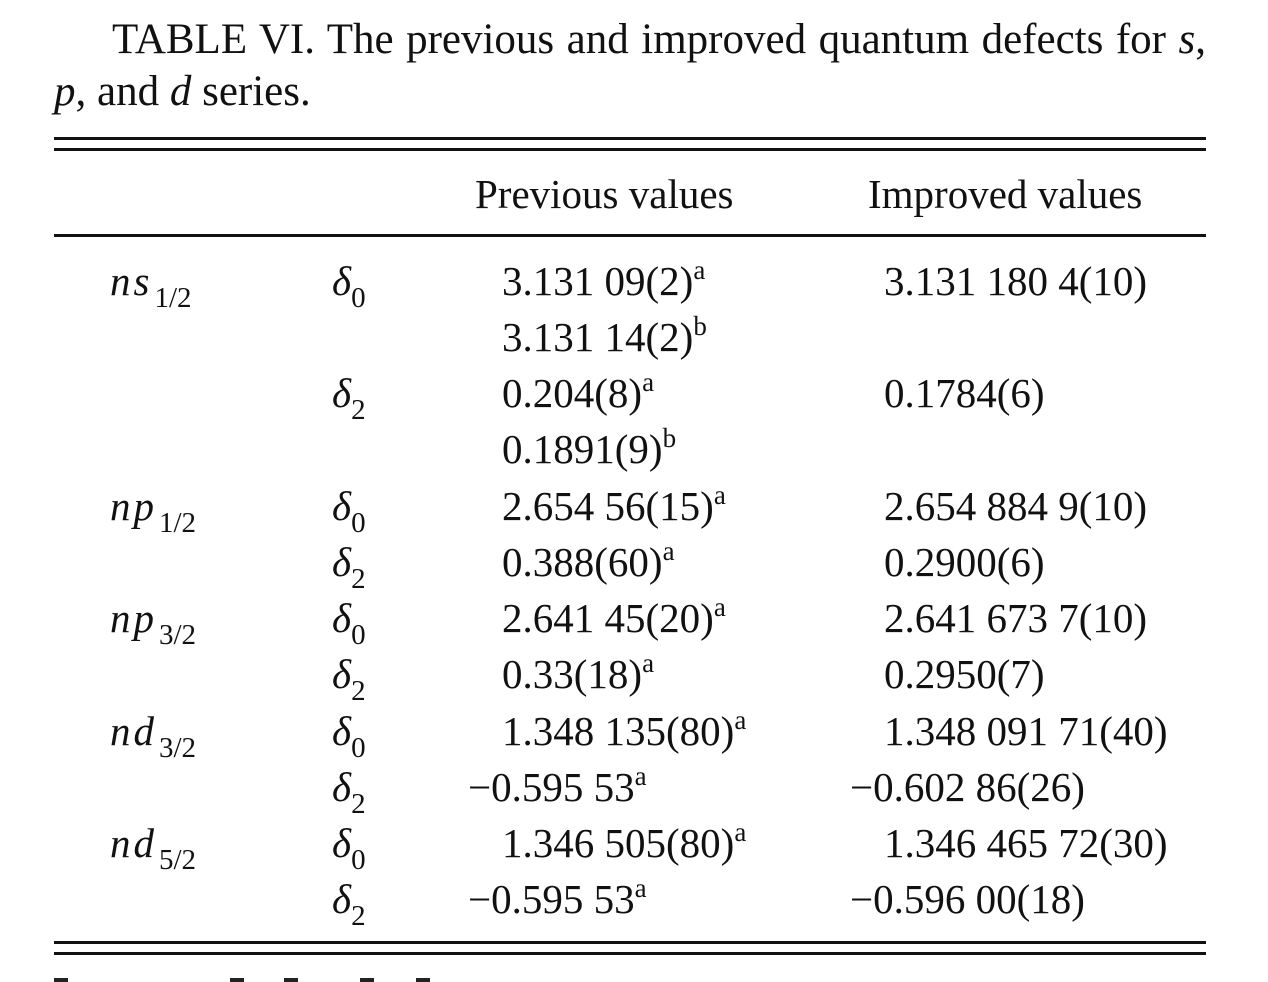  I want to click on series-np-1-2: np1/2, so click(153, 511).